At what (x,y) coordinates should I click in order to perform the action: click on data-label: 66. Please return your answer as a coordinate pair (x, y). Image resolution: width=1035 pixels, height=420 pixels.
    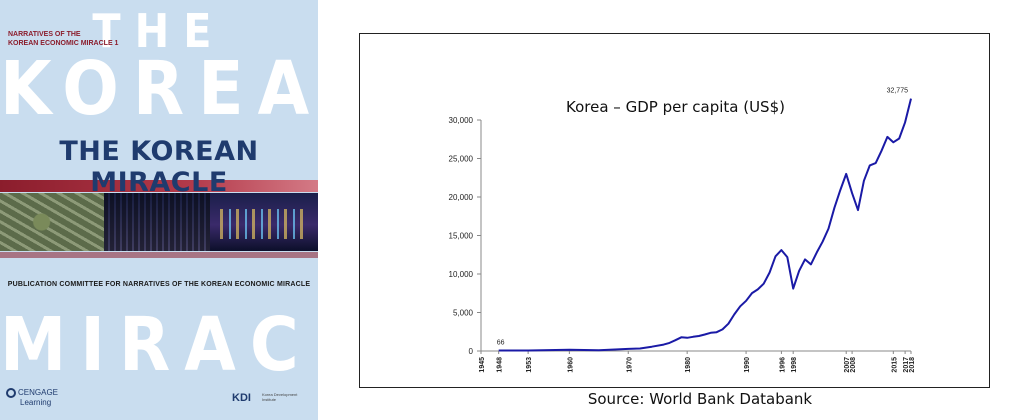
    Looking at the image, I should click on (501, 342).